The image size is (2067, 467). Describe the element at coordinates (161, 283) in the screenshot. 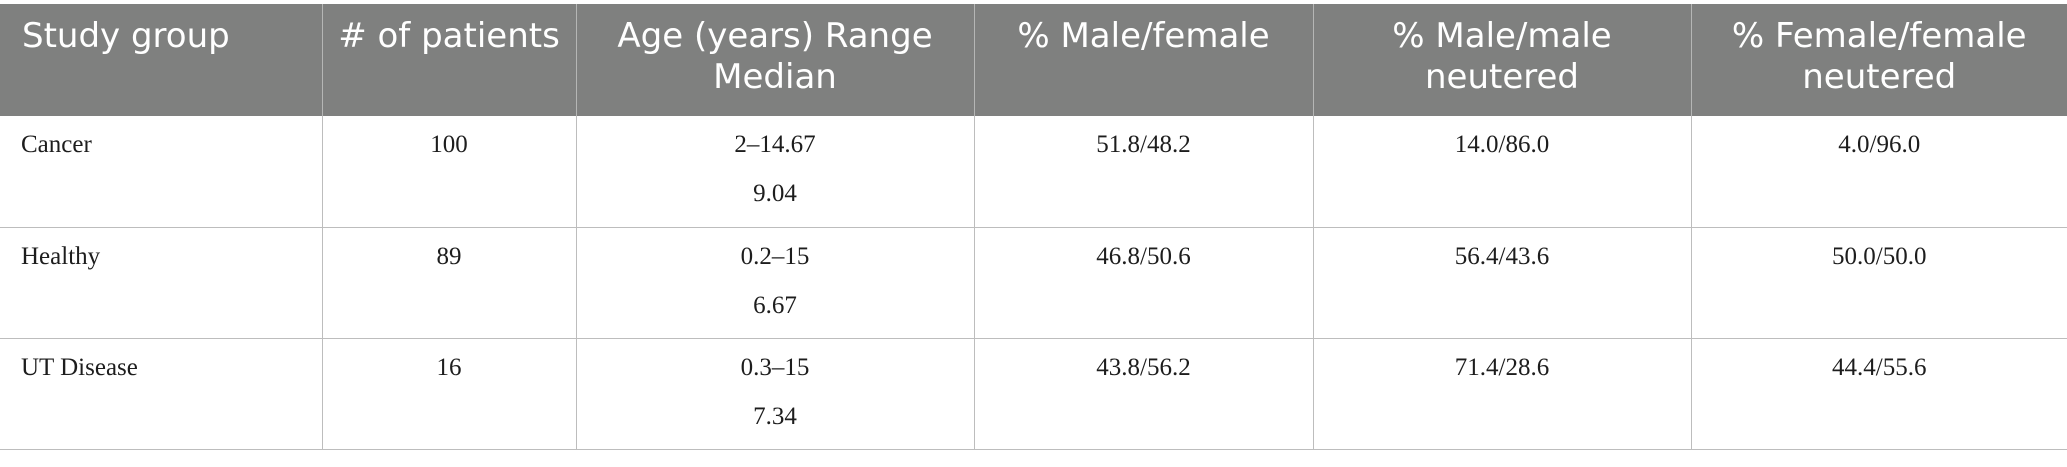

I see `cell-study-group: Healthy` at that location.